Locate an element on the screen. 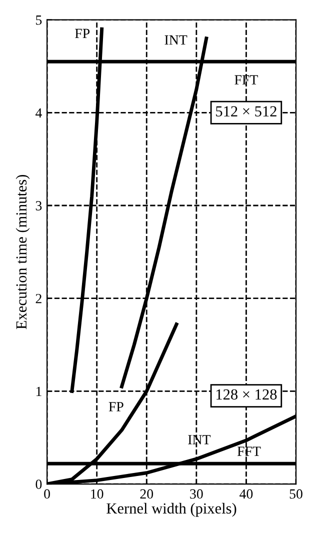  x-tick-label: 30 is located at coordinates (196, 494).